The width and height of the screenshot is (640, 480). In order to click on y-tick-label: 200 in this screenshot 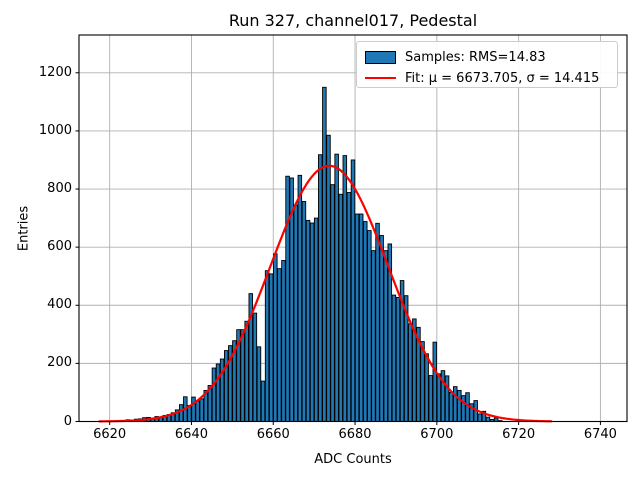, I will do `click(59, 363)`.